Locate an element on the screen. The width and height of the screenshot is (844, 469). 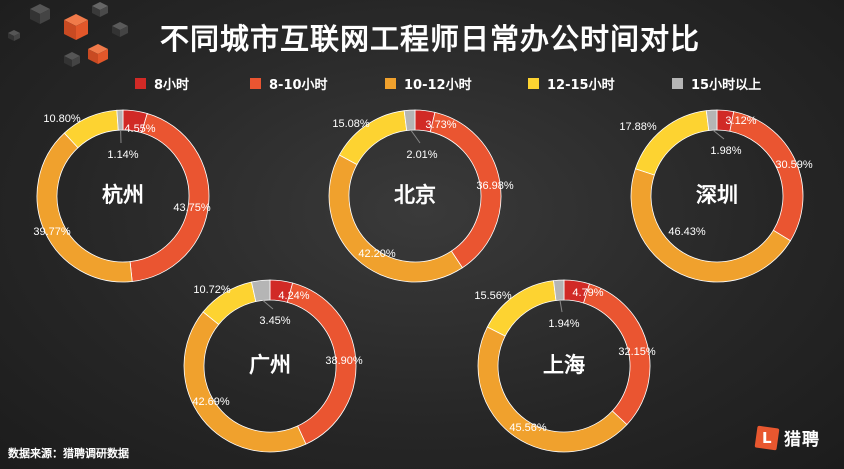
data-label: 4.24% is located at coordinates (293, 296).